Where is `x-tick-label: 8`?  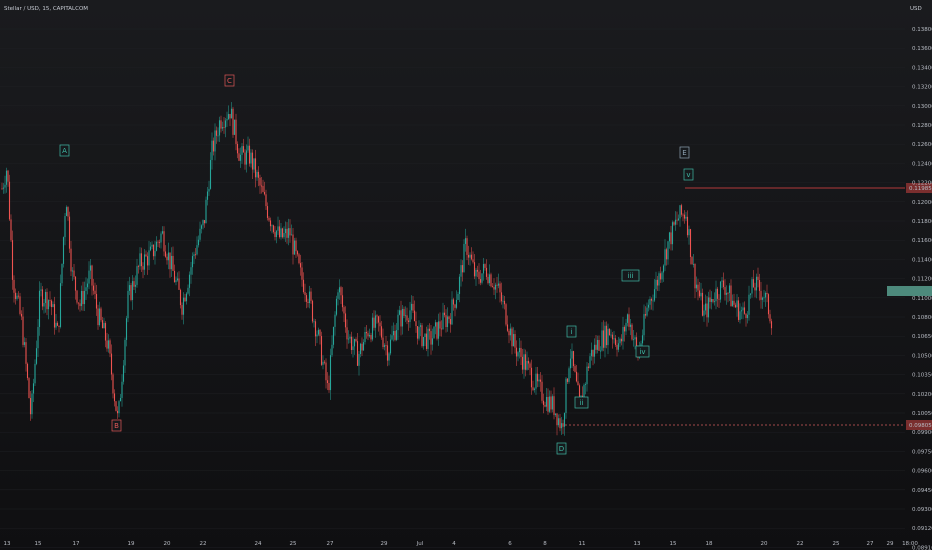 x-tick-label: 8 is located at coordinates (545, 544).